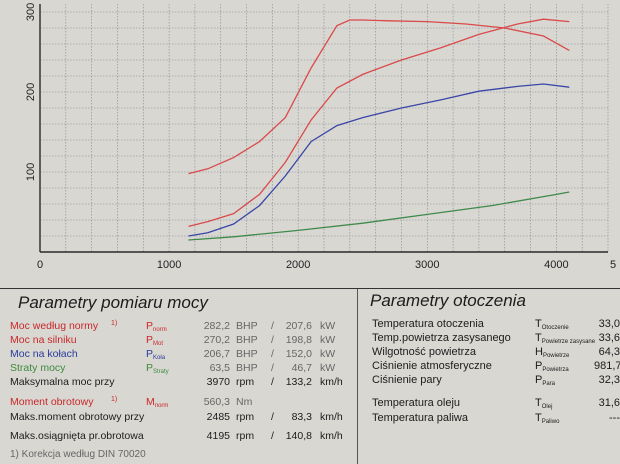 This screenshot has width=620, height=464. I want to click on param-value-1: 2485, so click(218, 417).